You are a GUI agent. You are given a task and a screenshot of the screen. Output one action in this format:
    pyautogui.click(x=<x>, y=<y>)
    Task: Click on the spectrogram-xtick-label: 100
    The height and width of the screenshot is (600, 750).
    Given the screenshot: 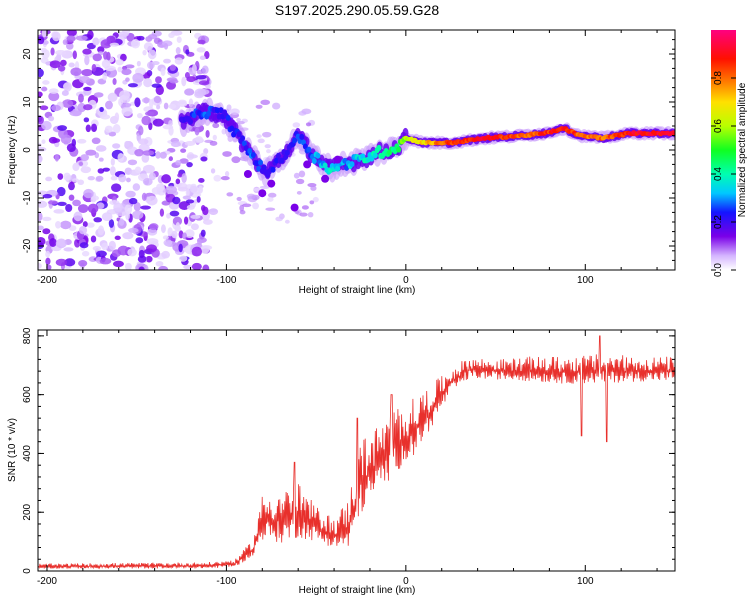 What is the action you would take?
    pyautogui.click(x=585, y=280)
    